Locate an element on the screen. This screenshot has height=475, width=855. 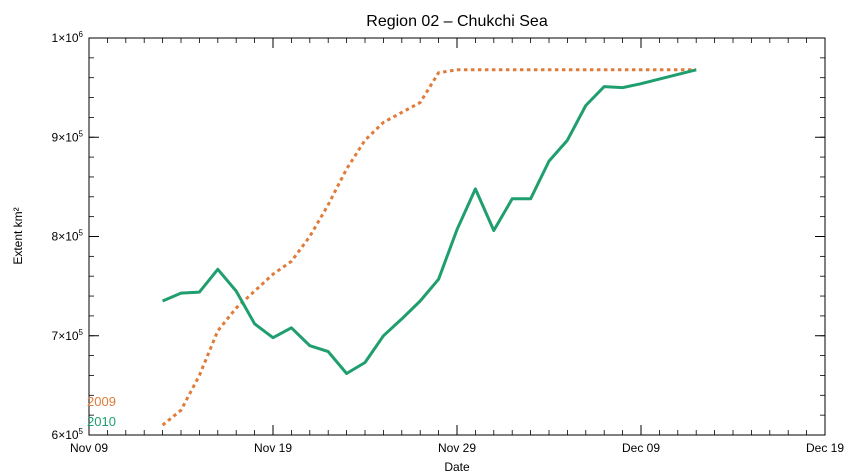
x-tick-label: Dec 19 is located at coordinates (825, 448).